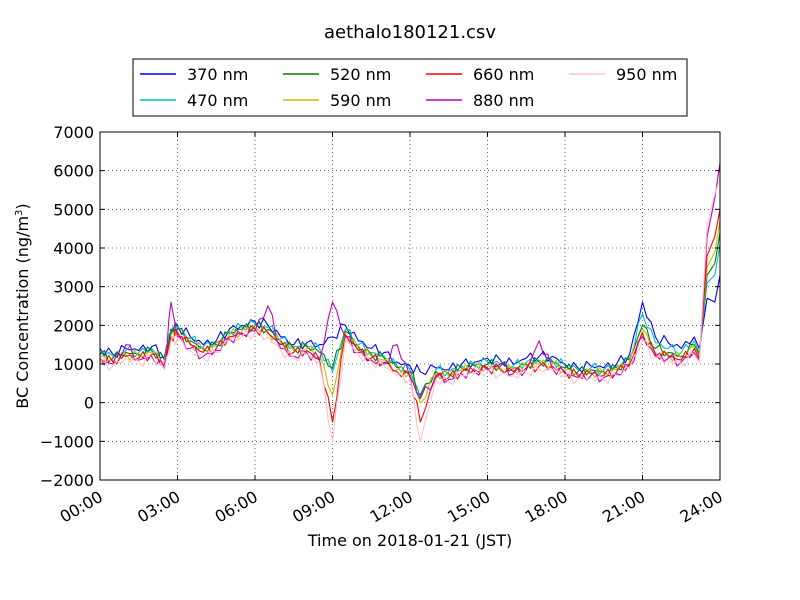 This screenshot has height=600, width=800. What do you see at coordinates (217, 100) in the screenshot?
I see `legend-label: 470 nm` at bounding box center [217, 100].